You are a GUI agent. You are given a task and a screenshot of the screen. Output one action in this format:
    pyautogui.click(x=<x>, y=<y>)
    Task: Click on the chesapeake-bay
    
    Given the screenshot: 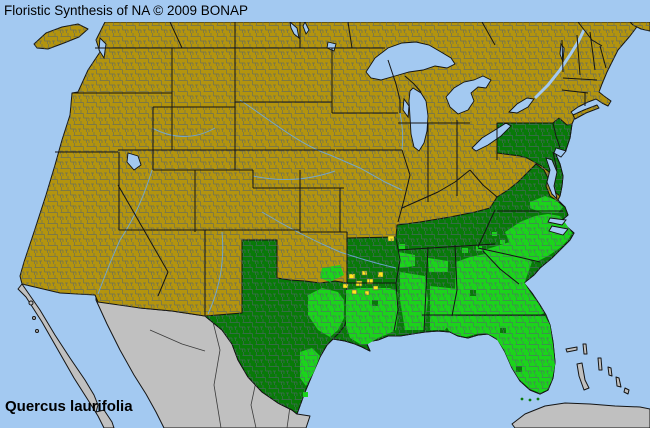 What is the action you would take?
    pyautogui.click(x=551, y=179)
    